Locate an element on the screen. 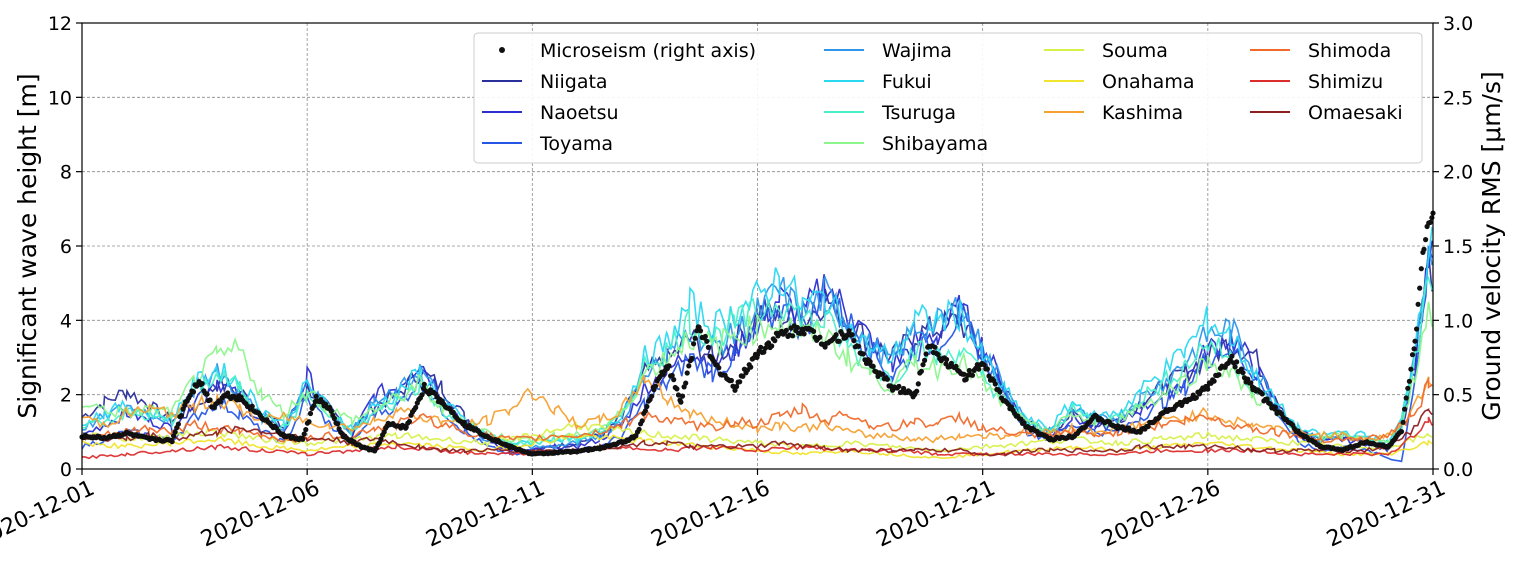  legend-label: Shimizu is located at coordinates (1345, 82).